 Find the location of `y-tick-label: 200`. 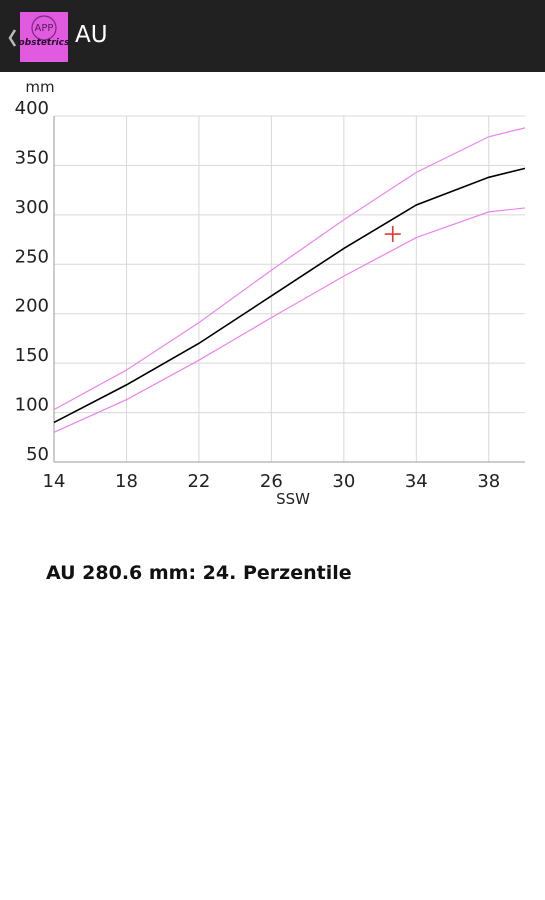

y-tick-label: 200 is located at coordinates (32, 306).